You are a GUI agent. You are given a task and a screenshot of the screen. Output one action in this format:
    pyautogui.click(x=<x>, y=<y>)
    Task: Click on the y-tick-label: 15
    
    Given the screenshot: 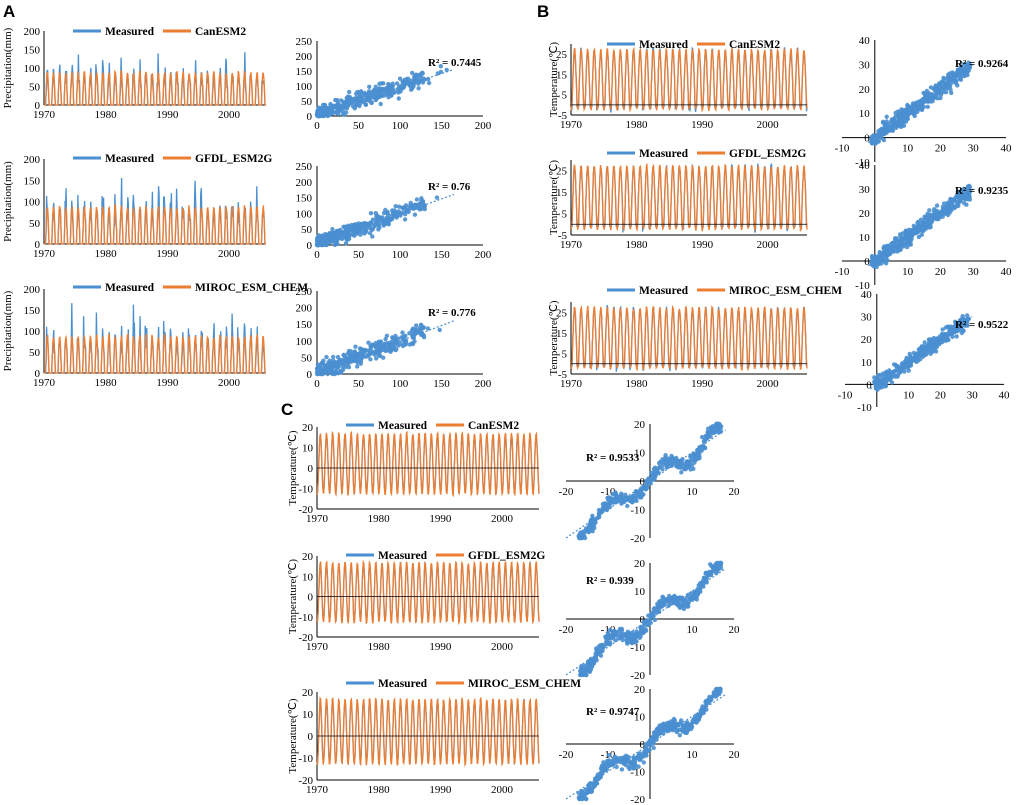 What is the action you would take?
    pyautogui.click(x=562, y=334)
    